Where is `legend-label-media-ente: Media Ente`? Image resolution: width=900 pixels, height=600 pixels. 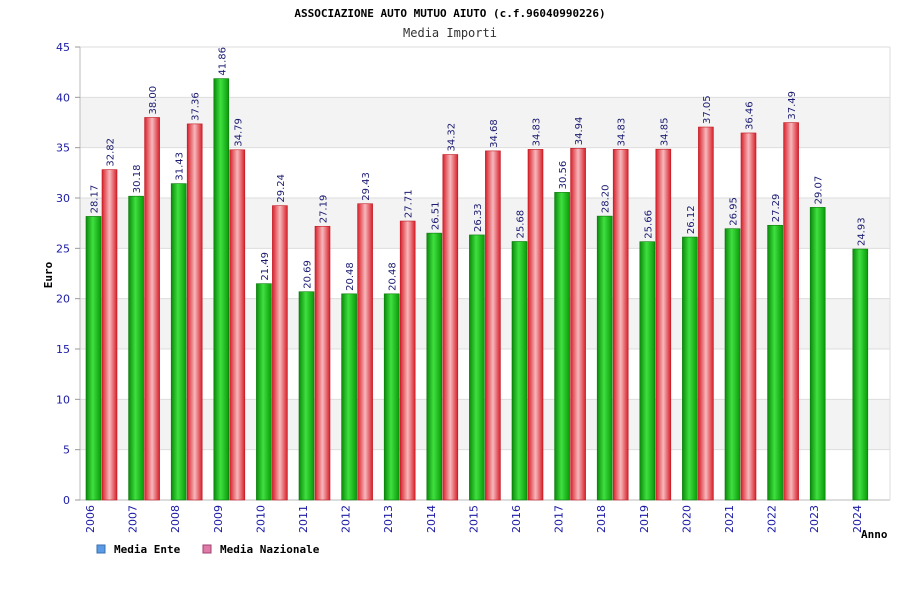 legend-label-media-ente: Media Ente is located at coordinates (147, 549).